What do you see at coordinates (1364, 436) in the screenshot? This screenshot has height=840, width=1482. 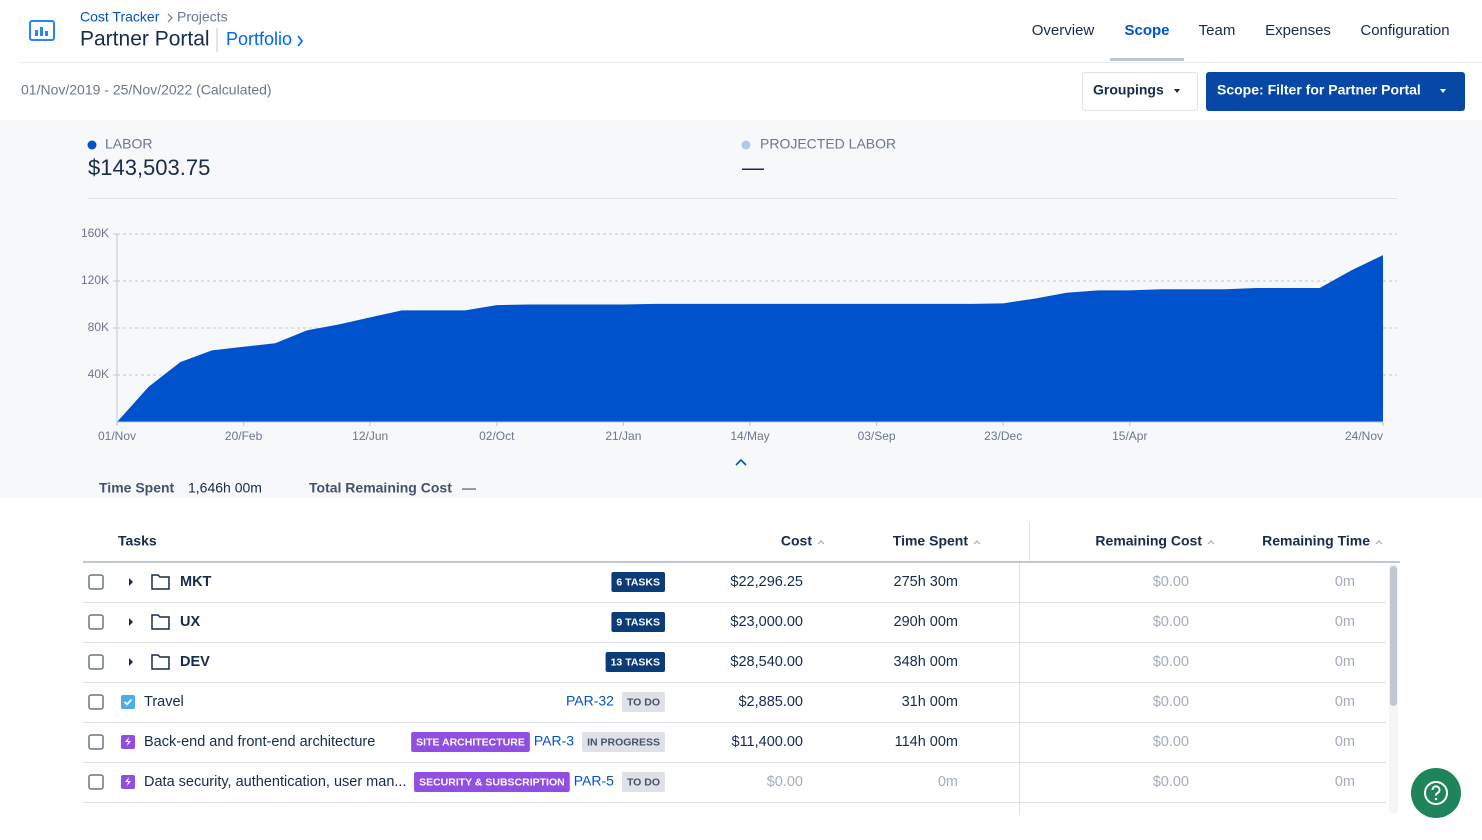 I see `x-tick-label: 24/Nov` at bounding box center [1364, 436].